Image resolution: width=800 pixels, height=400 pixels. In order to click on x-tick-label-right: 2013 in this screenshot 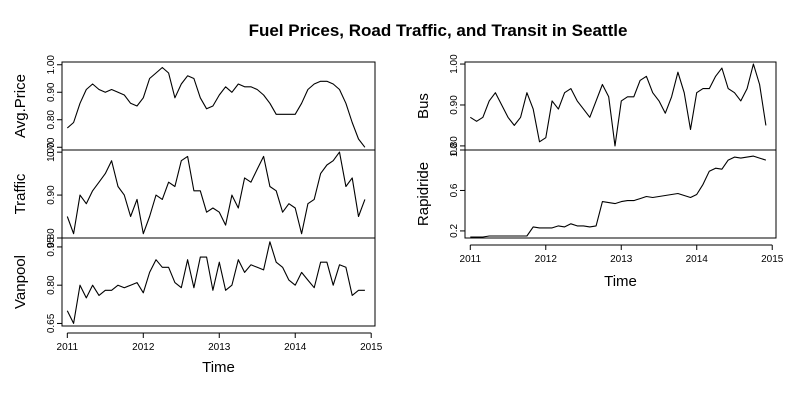, I will do `click(621, 259)`.